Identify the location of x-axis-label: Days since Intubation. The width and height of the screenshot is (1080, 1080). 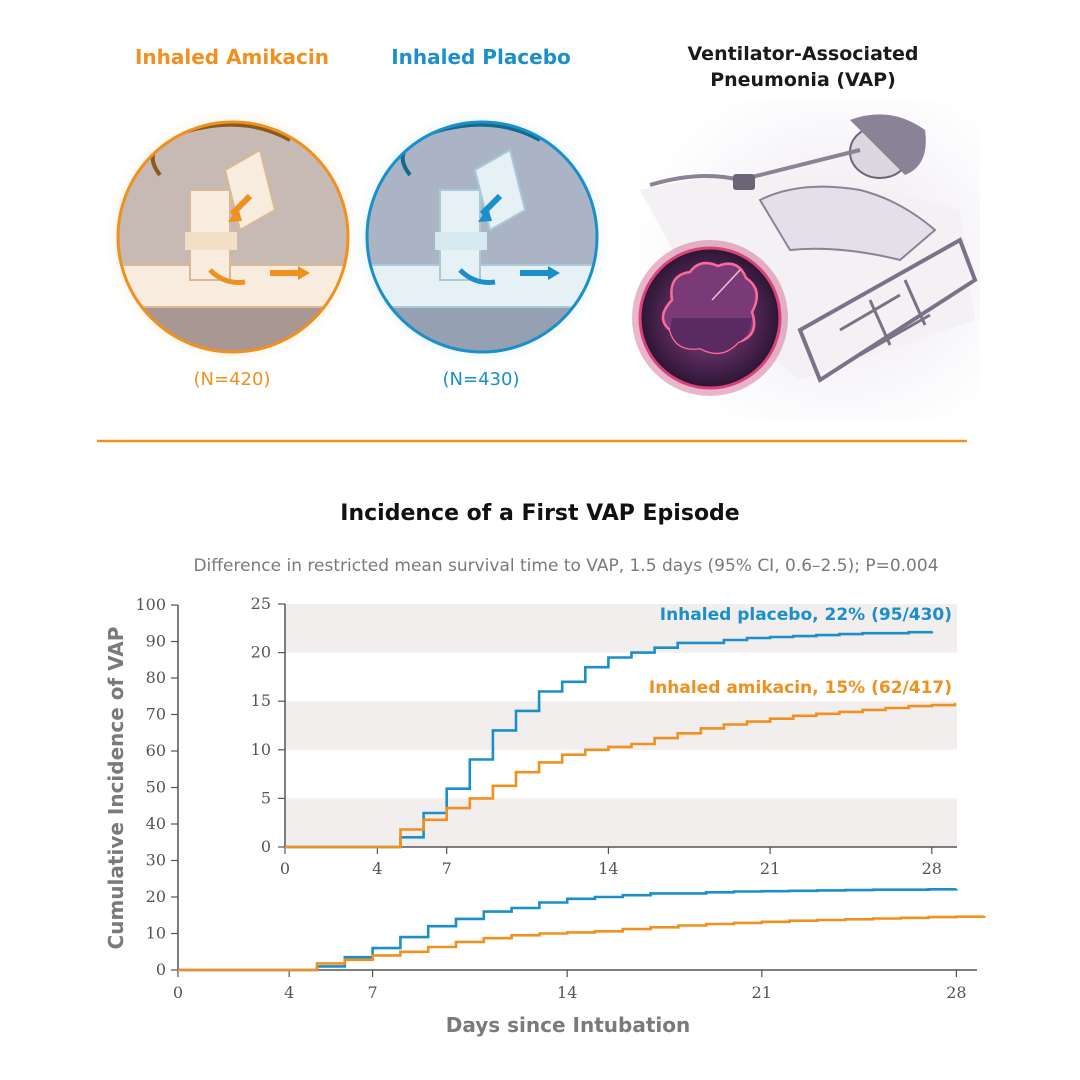
(568, 1025).